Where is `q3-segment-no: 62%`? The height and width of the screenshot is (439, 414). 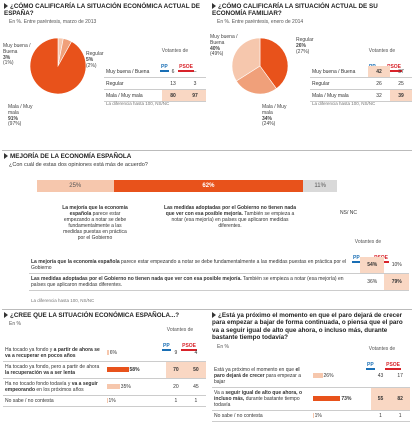
q3-segment-no: 62% is located at coordinates (208, 186).